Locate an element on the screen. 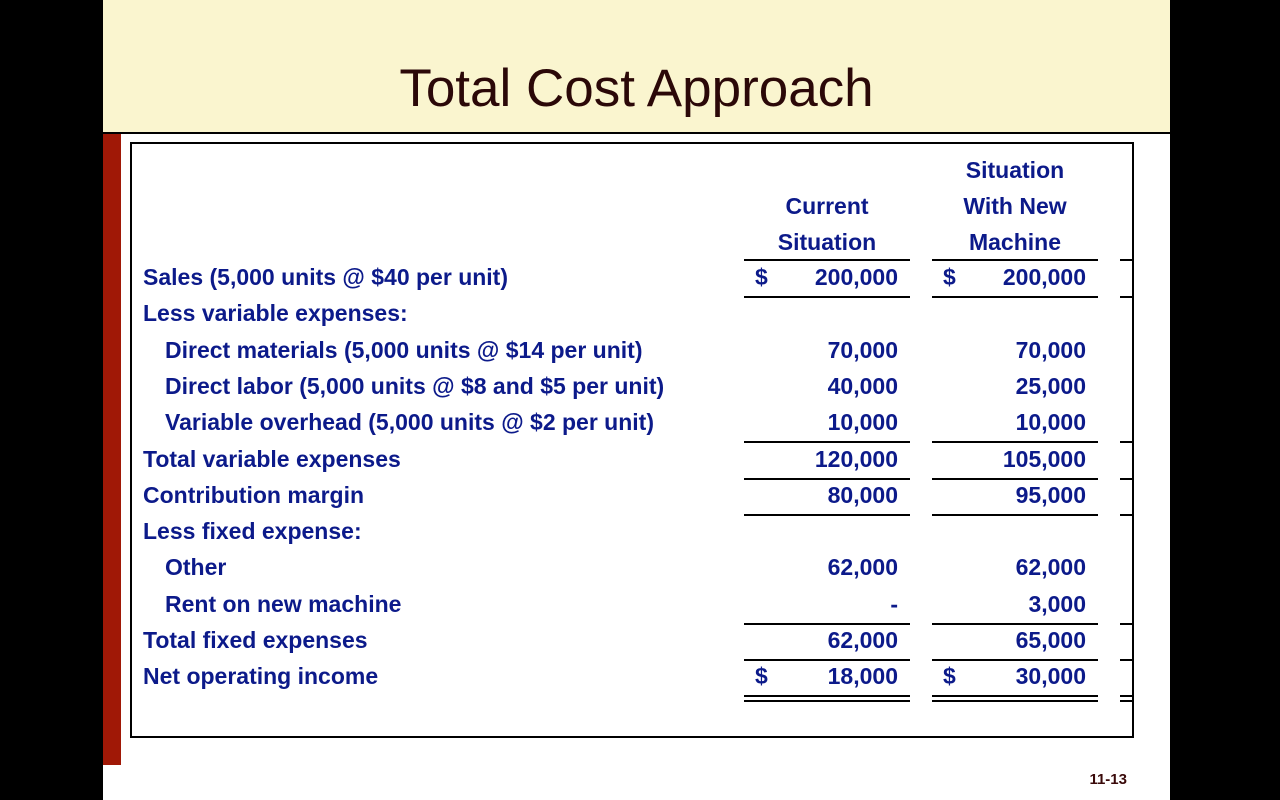 The image size is (1280, 800). col2-value: 200,000 is located at coordinates (1044, 277).